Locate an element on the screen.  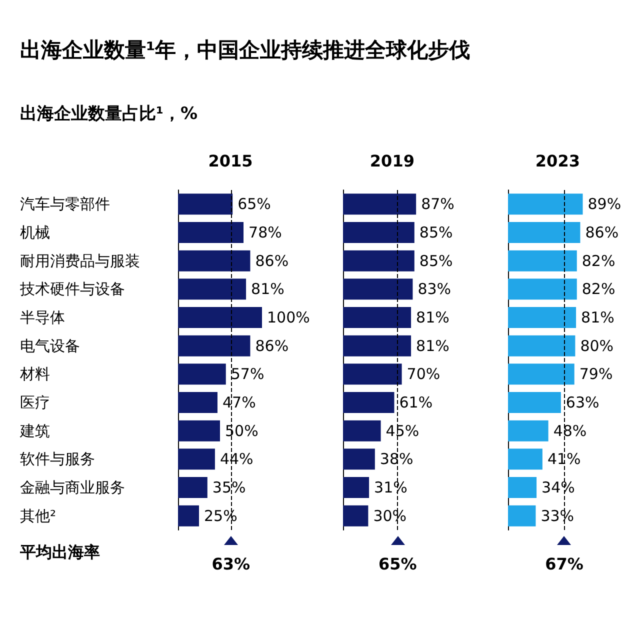
data-label: 33% is located at coordinates (557, 515).